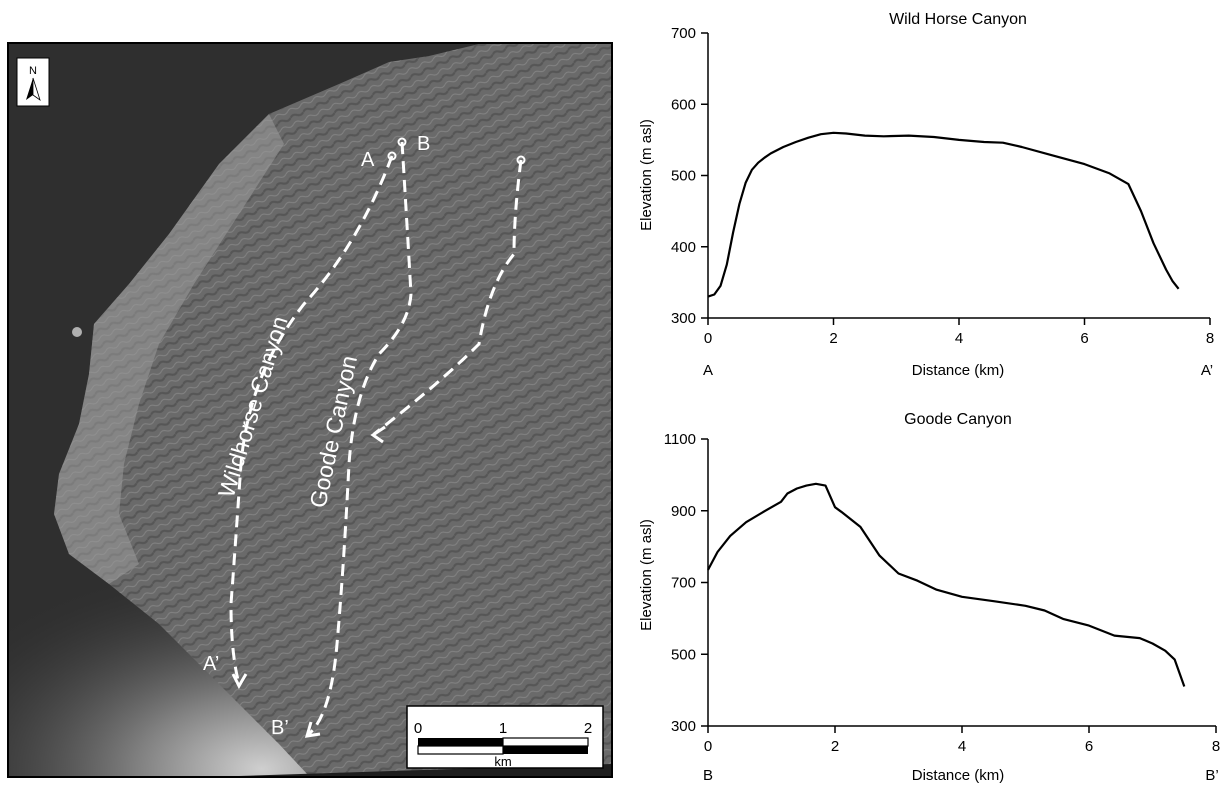 The image size is (1224, 788). I want to click on start-label: B, so click(708, 775).